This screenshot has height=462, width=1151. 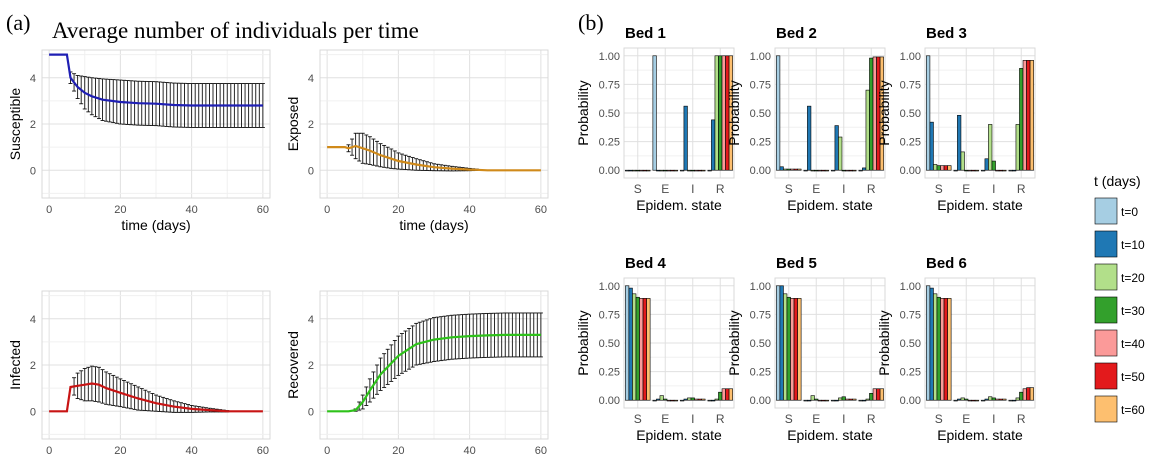 What do you see at coordinates (646, 263) in the screenshot?
I see `bar-chart-title: Bed 4` at bounding box center [646, 263].